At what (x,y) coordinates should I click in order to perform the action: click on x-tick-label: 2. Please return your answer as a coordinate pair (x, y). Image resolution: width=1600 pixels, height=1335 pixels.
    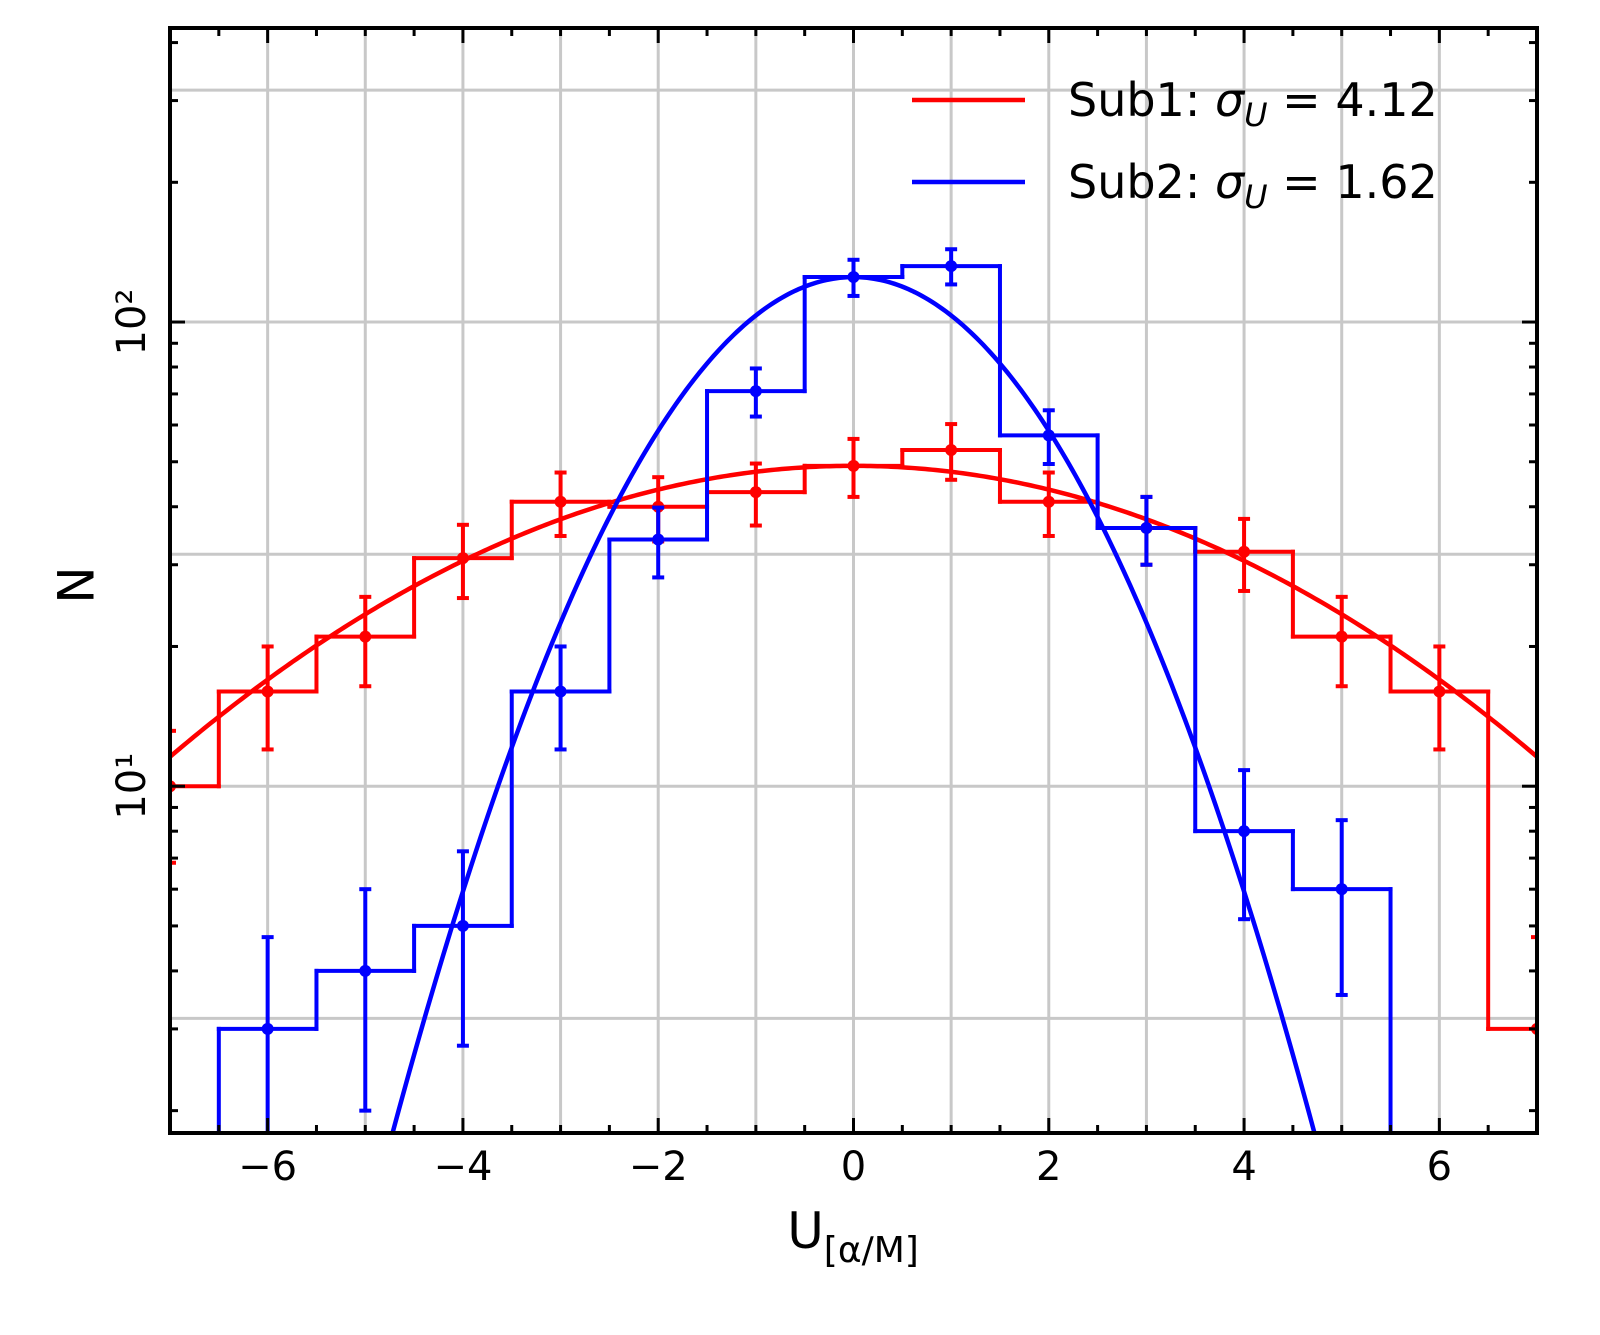
    Looking at the image, I should click on (1048, 1167).